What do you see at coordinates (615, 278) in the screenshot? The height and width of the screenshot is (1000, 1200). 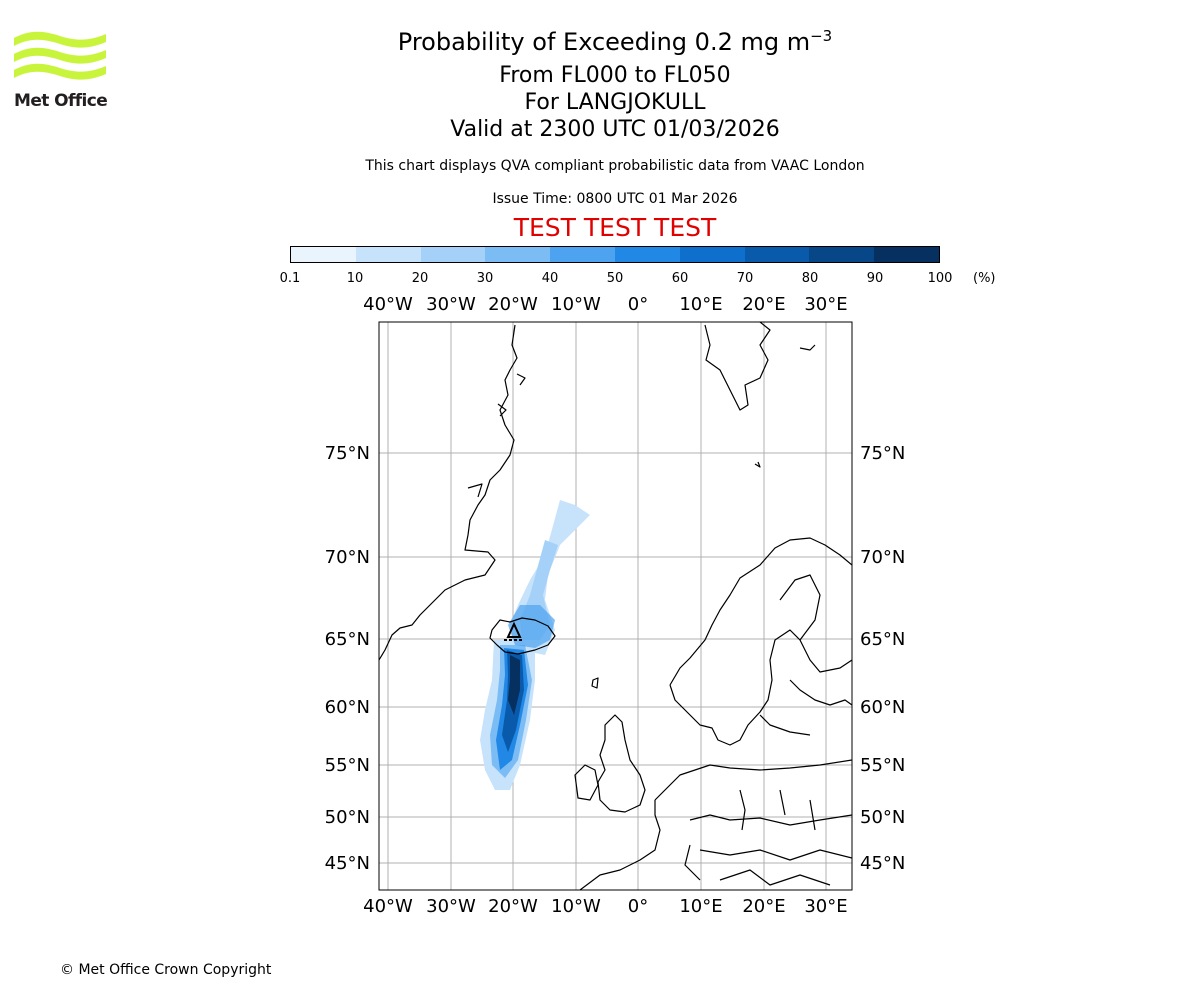 I see `colorbar-tick-label: 50` at bounding box center [615, 278].